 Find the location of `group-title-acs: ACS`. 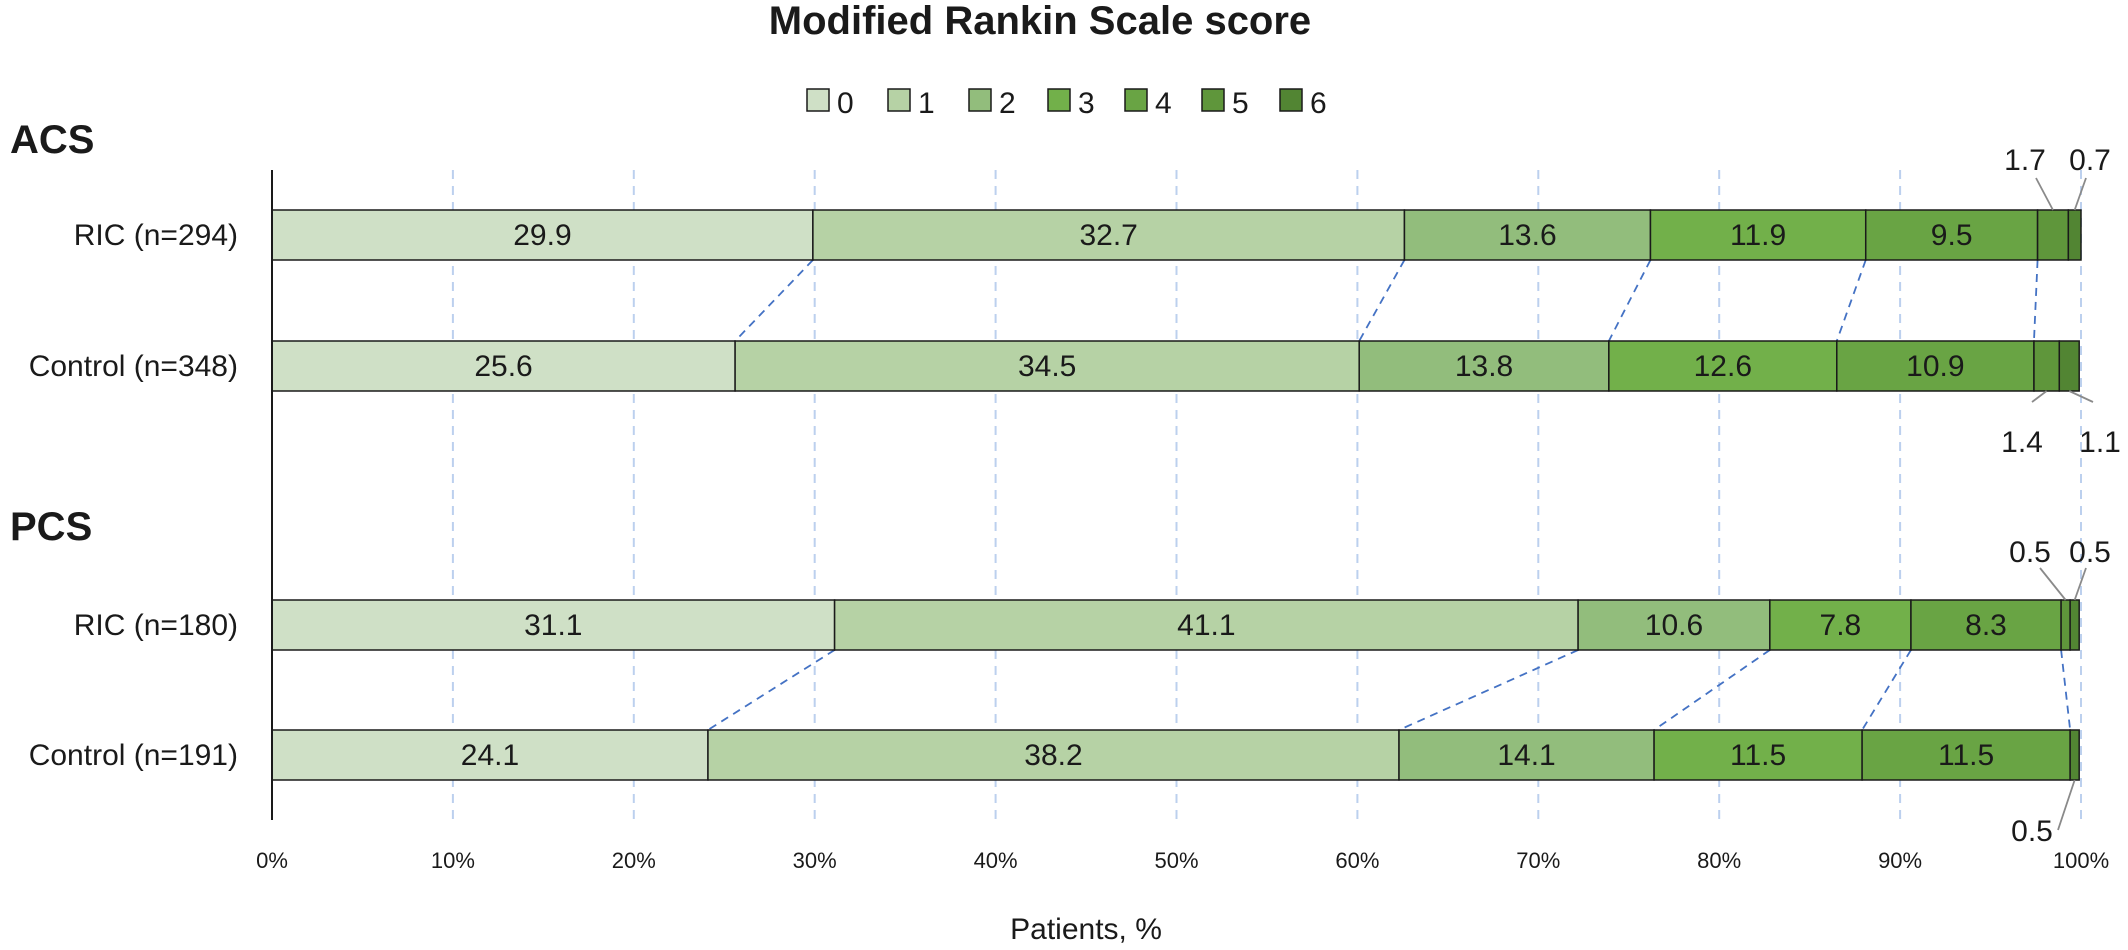

group-title-acs: ACS is located at coordinates (52, 140).